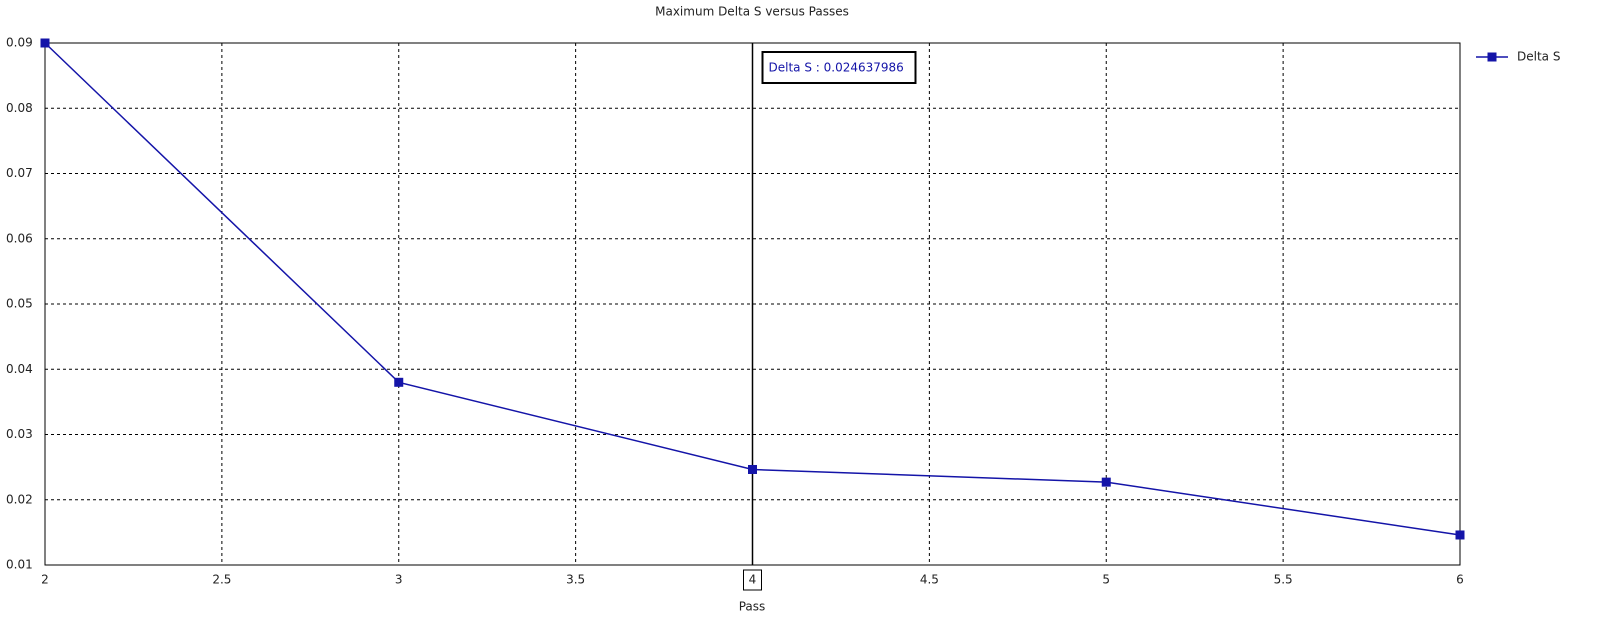 The width and height of the screenshot is (1603, 639). Describe the element at coordinates (575, 580) in the screenshot. I see `x-tick-label: 3.5` at that location.